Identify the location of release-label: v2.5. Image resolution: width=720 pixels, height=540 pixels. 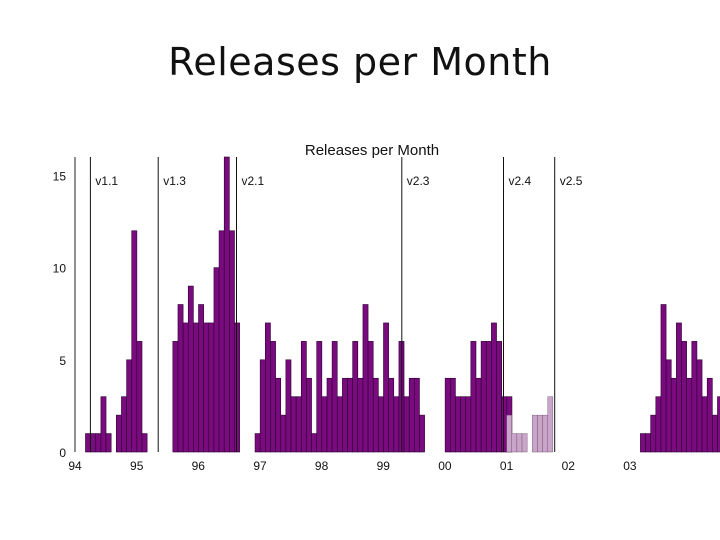
(571, 181).